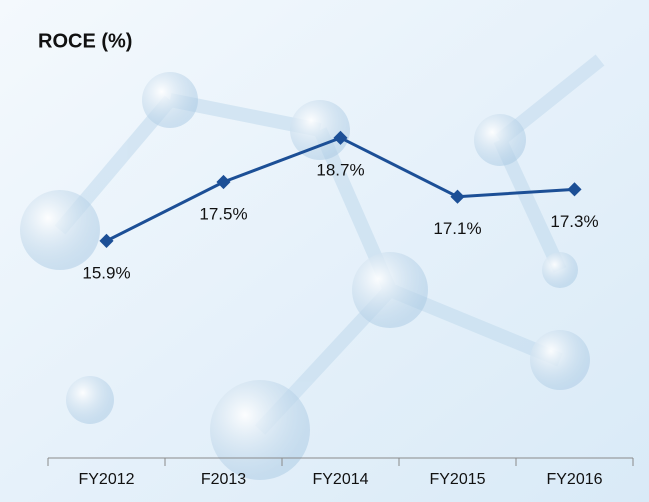 This screenshot has height=502, width=649. What do you see at coordinates (457, 479) in the screenshot?
I see `x-tick-label: FY2015` at bounding box center [457, 479].